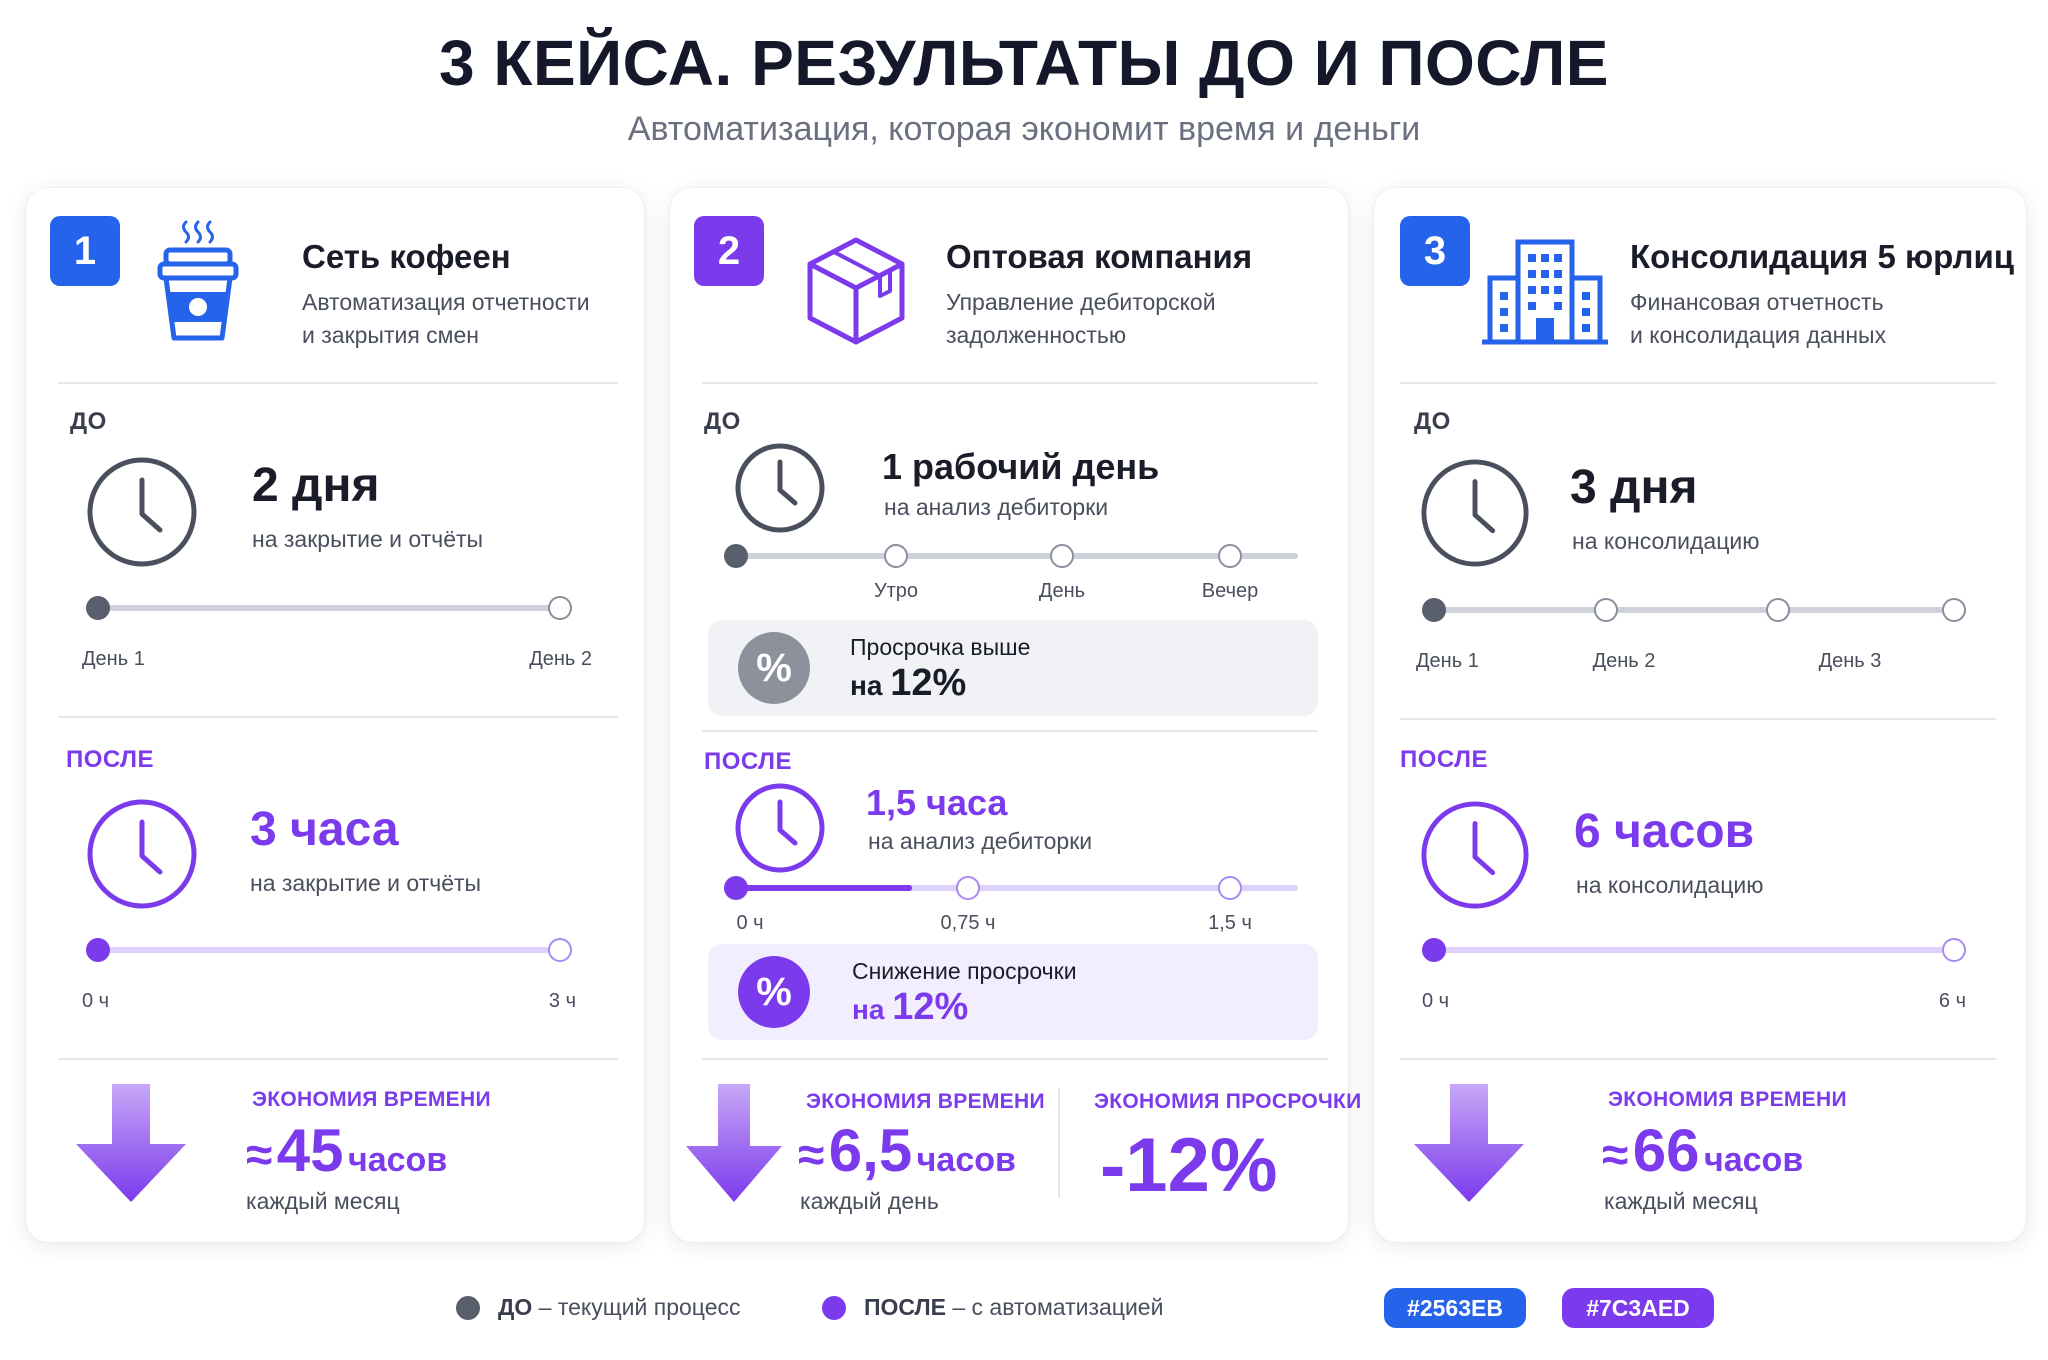 The image size is (2048, 1360). I want to click on timeline-tick: 1,5 ч, so click(1230, 923).